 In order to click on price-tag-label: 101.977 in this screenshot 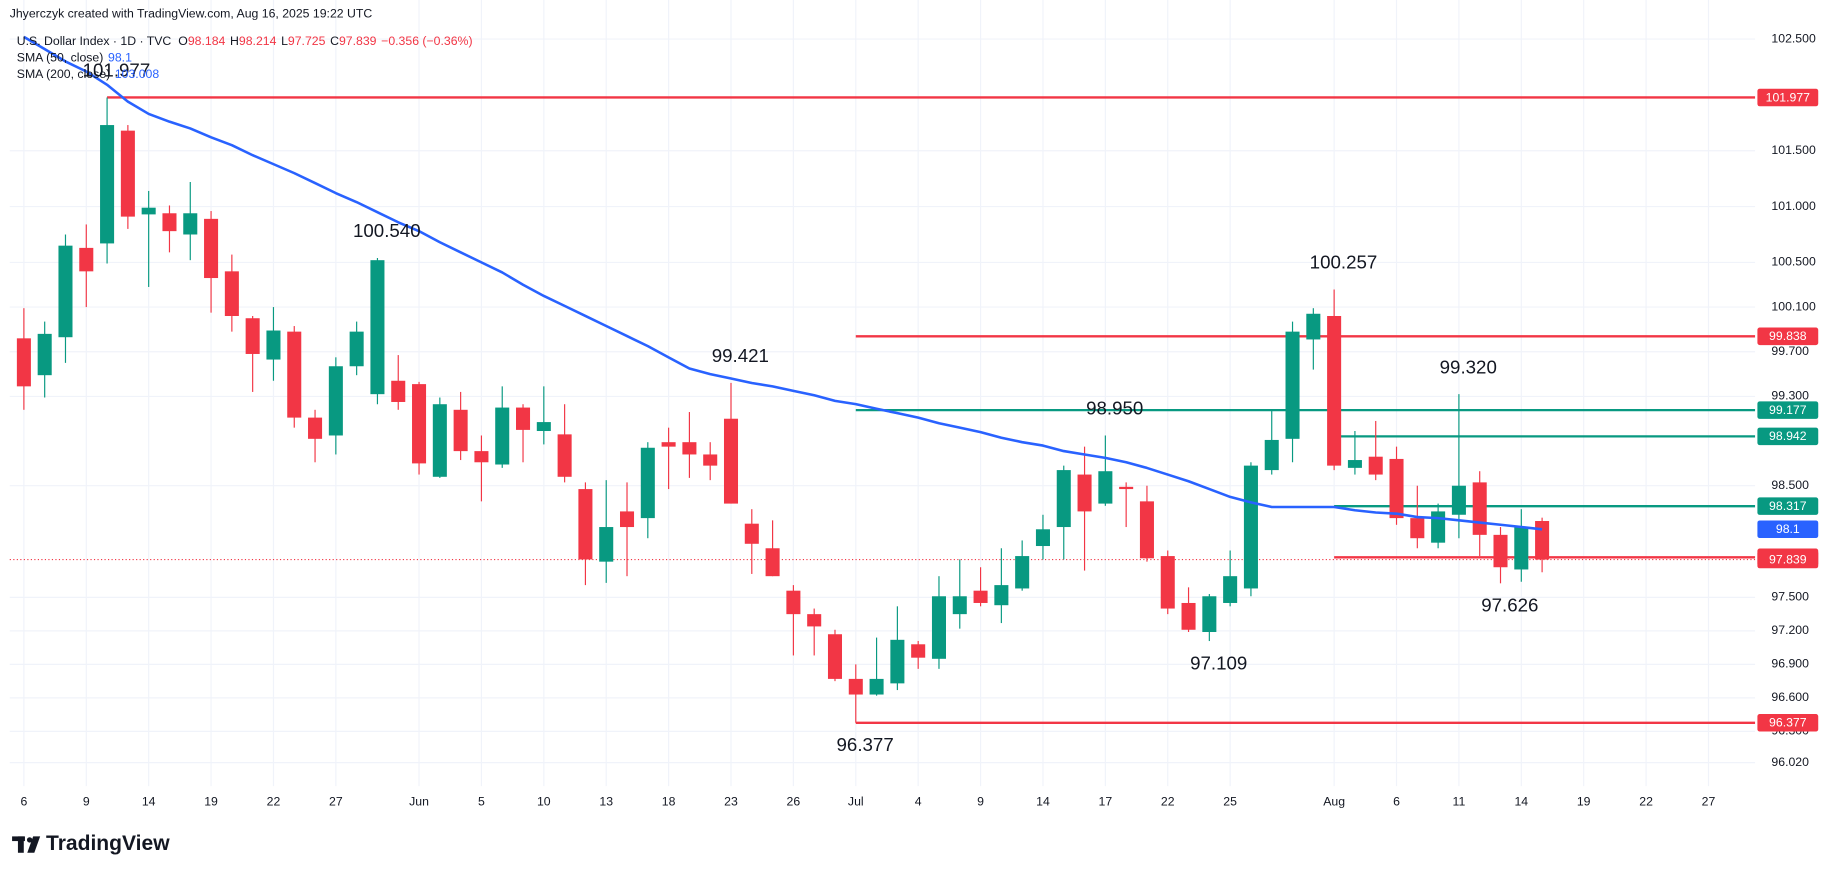, I will do `click(1788, 97)`.